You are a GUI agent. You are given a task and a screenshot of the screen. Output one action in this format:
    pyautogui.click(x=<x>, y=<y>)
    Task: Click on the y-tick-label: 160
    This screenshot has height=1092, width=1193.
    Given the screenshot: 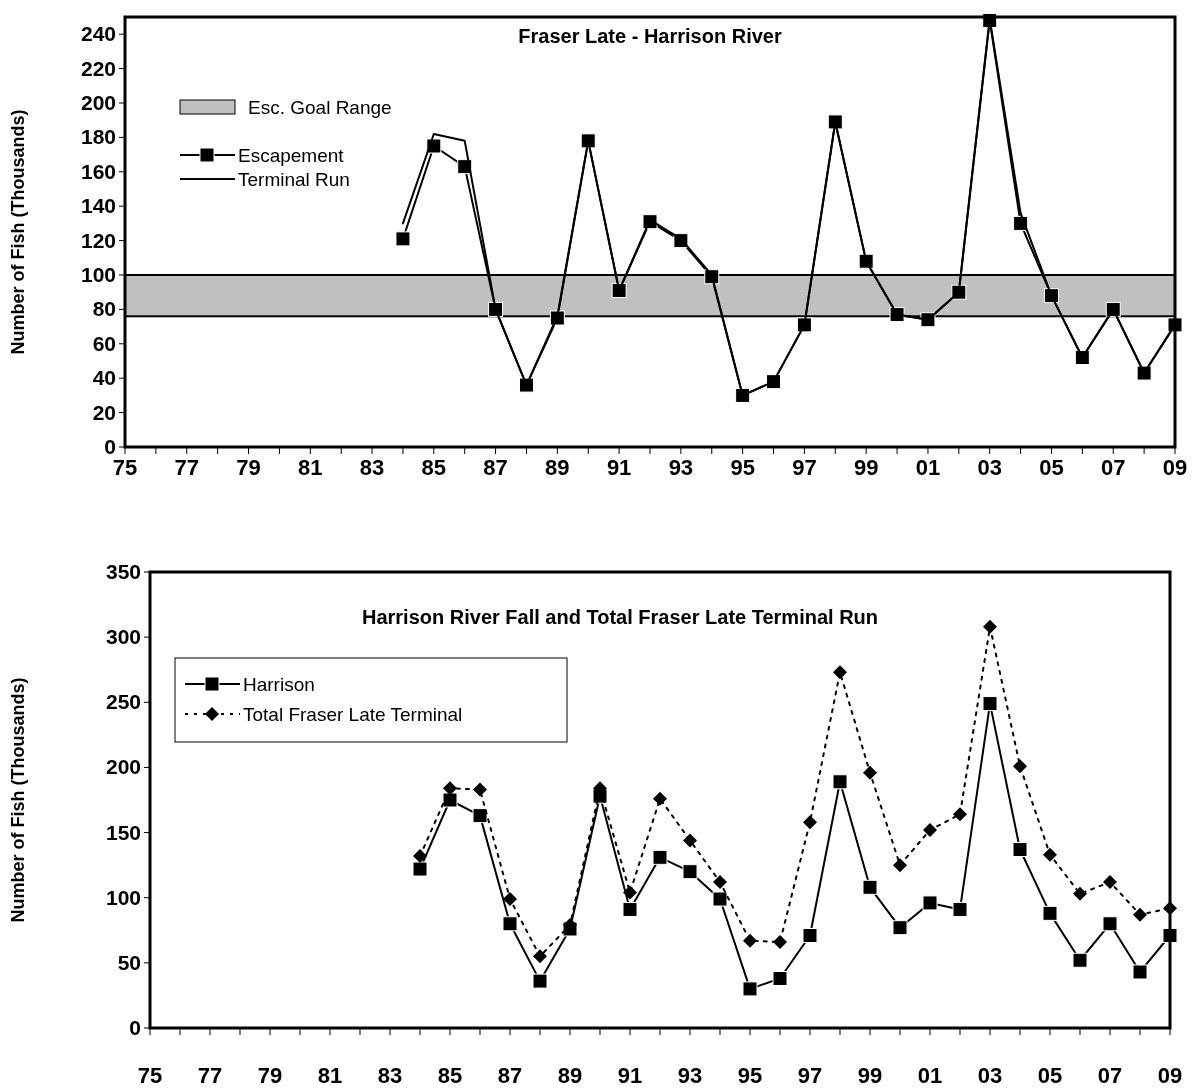 What is the action you would take?
    pyautogui.click(x=98, y=171)
    